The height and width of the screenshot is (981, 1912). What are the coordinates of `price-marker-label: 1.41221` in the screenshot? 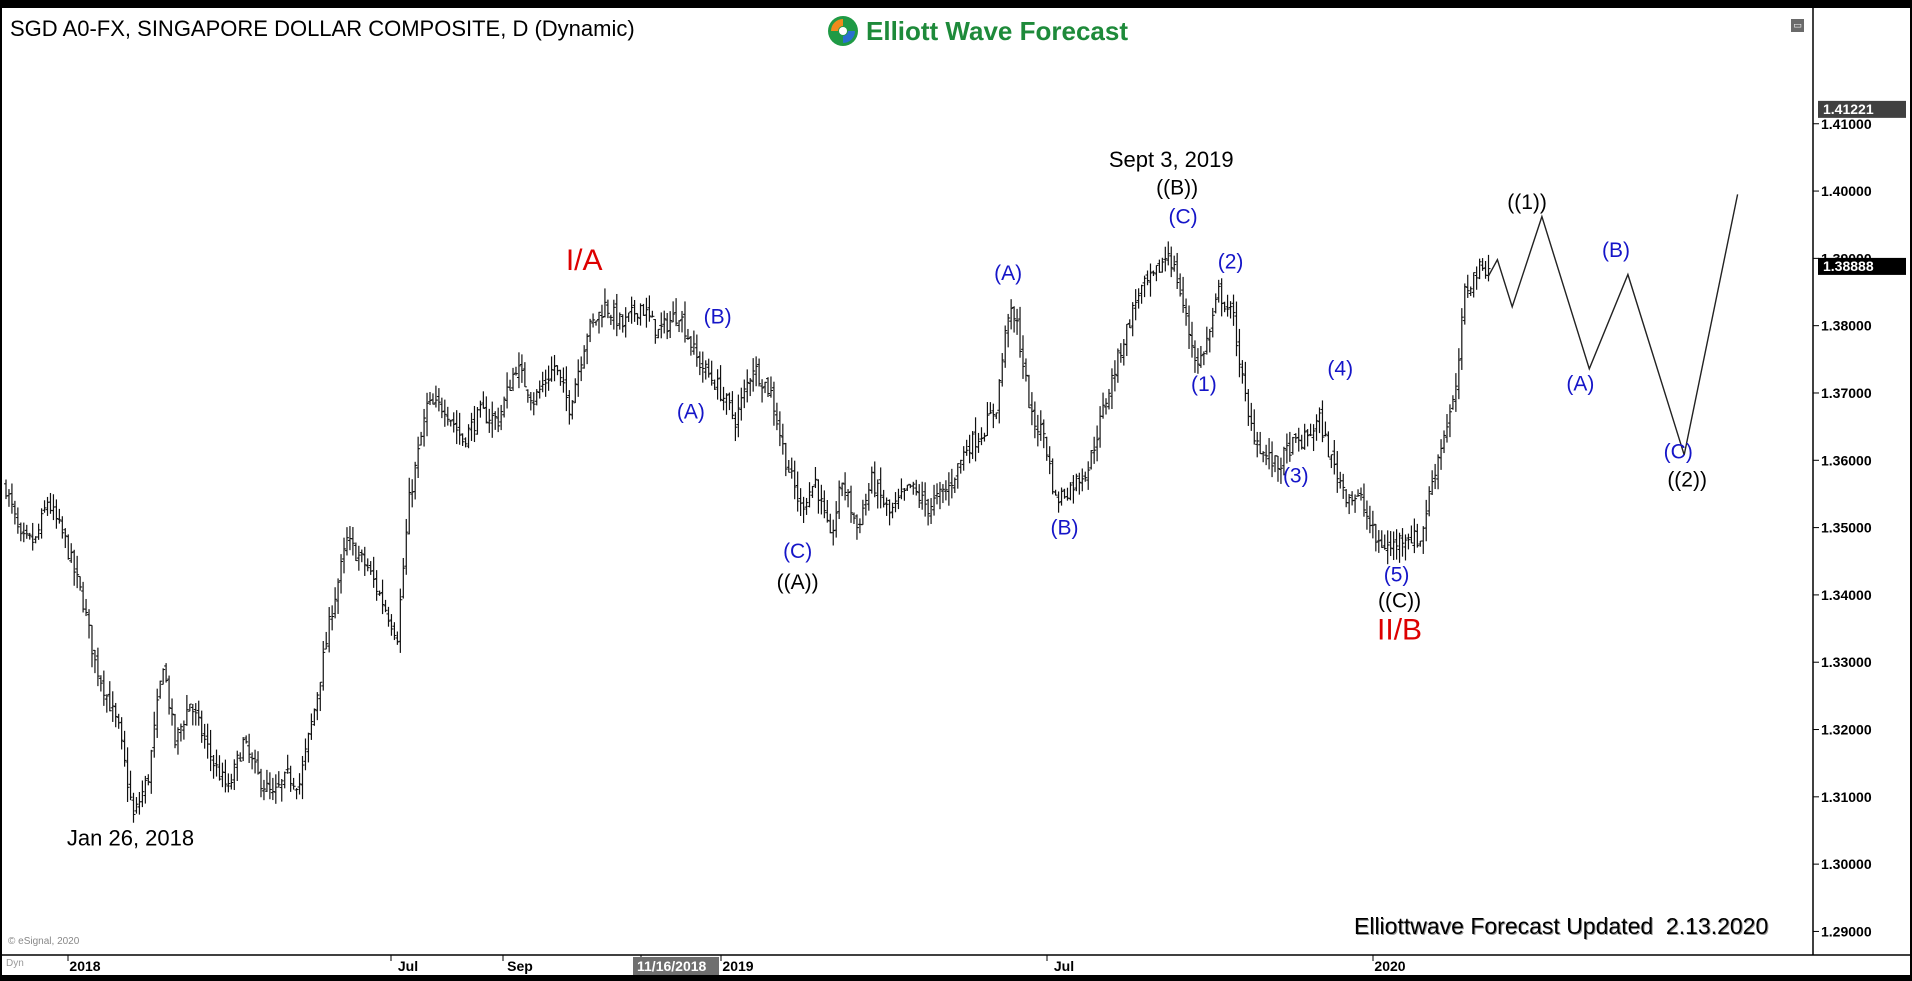 It's located at (1848, 109).